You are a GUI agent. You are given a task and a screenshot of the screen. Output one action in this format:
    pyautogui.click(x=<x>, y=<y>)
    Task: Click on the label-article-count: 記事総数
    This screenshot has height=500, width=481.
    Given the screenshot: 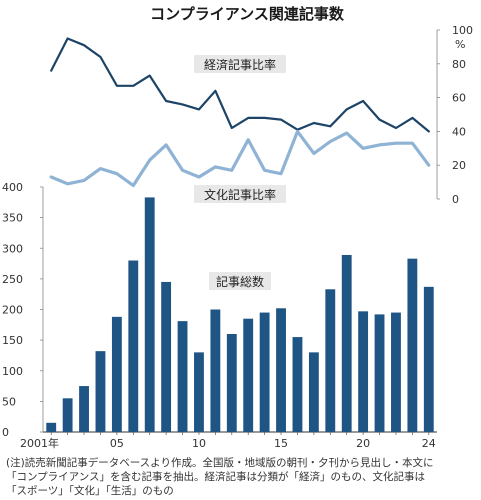 What is the action you would take?
    pyautogui.click(x=240, y=281)
    